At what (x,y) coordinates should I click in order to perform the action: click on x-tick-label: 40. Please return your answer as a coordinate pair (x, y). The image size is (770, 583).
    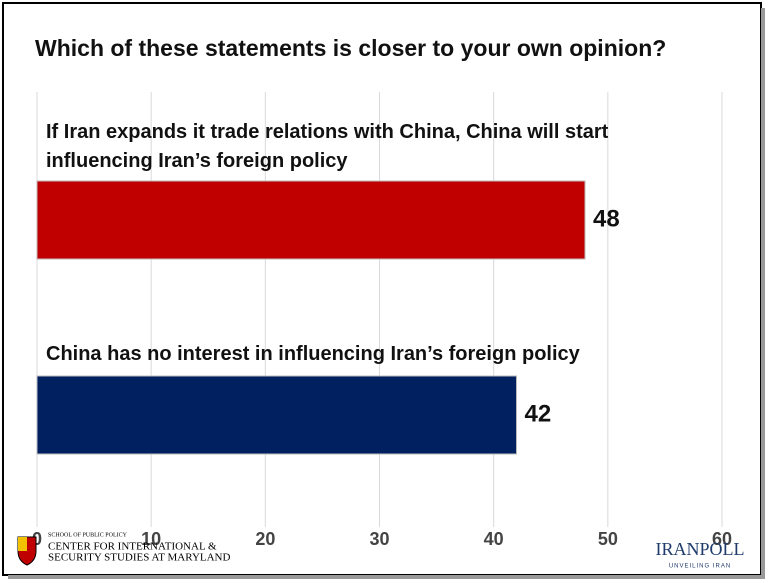
    Looking at the image, I should click on (494, 539).